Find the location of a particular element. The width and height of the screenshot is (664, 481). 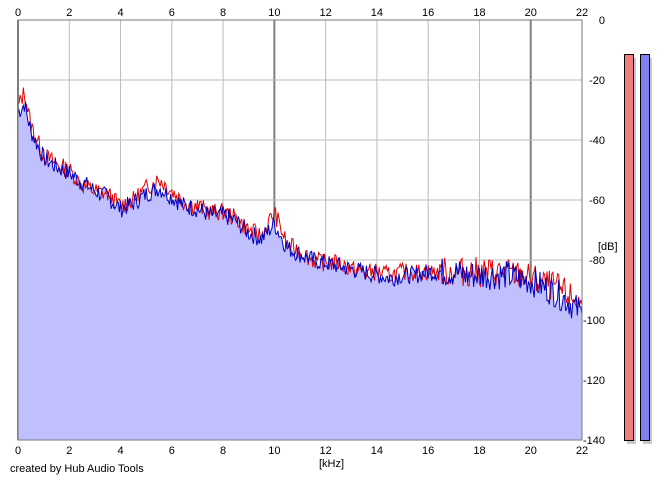

y-tick--20: -20 is located at coordinates (597, 81).